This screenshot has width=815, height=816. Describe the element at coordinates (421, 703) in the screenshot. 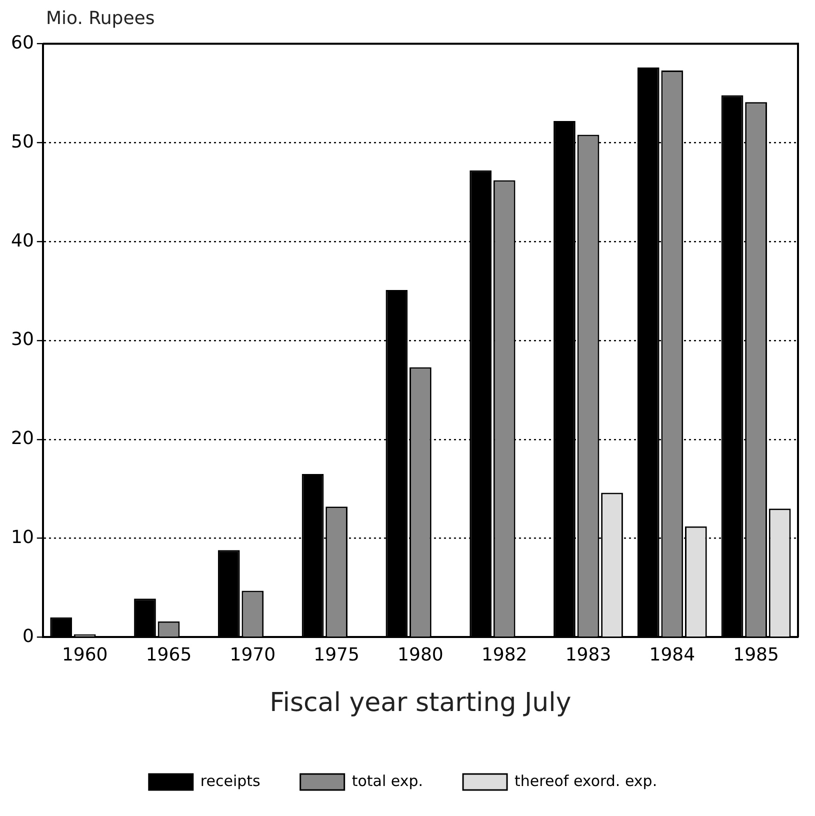

I see `x-axis-title: Fiscal year starting July` at that location.